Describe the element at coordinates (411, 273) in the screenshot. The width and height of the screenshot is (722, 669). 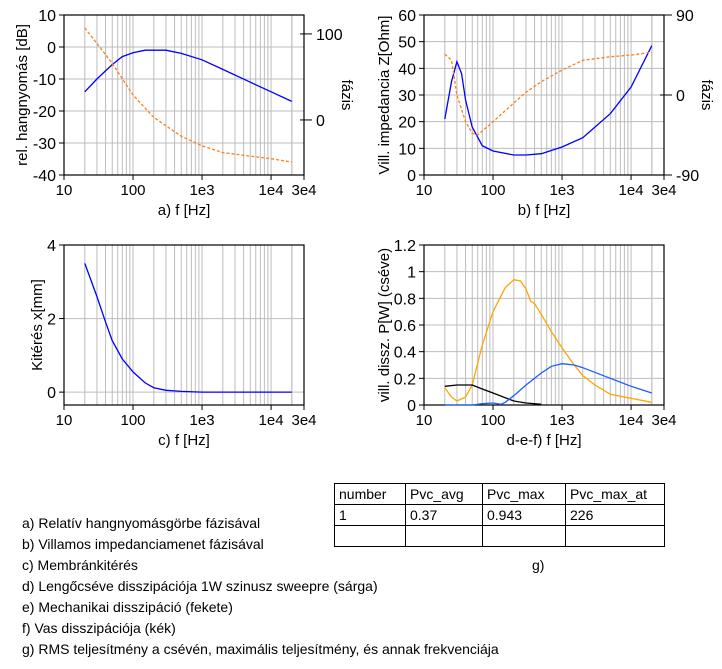
I see `y-tick-label: 1` at that location.